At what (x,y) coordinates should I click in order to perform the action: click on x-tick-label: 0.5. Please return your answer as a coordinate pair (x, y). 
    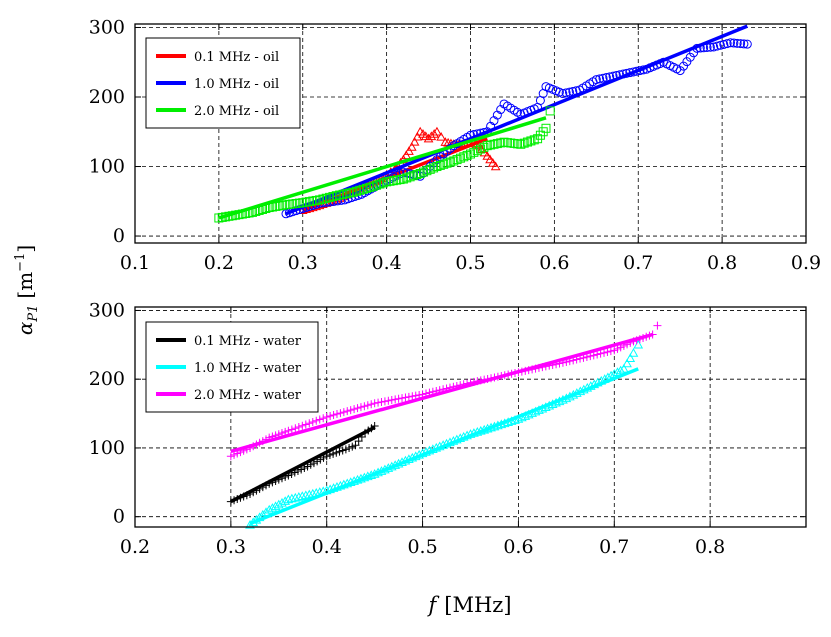
    Looking at the image, I should click on (422, 547).